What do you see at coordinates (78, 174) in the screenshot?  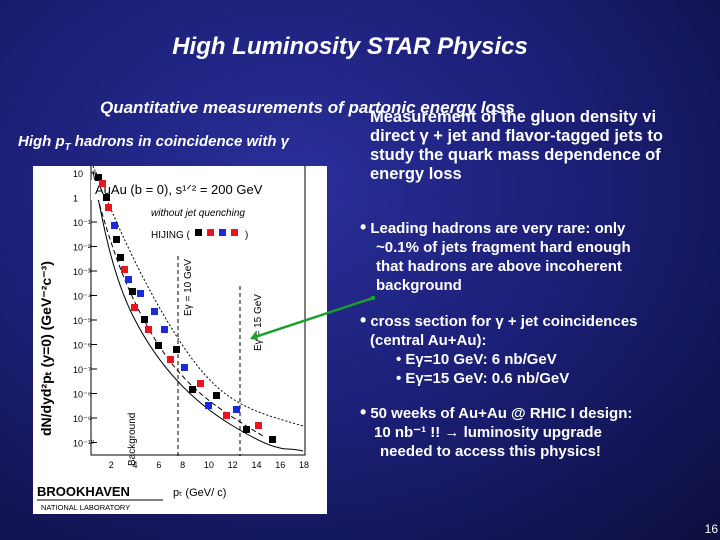 I see `y-tick-label: 10` at bounding box center [78, 174].